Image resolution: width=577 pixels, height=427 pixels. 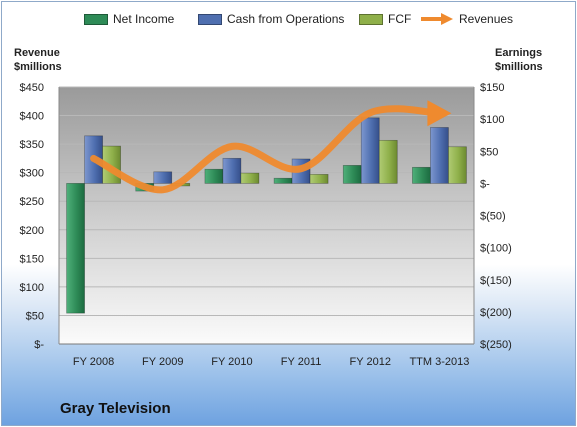 I want to click on left-axis-title-line2: $millions, so click(x=38, y=67).